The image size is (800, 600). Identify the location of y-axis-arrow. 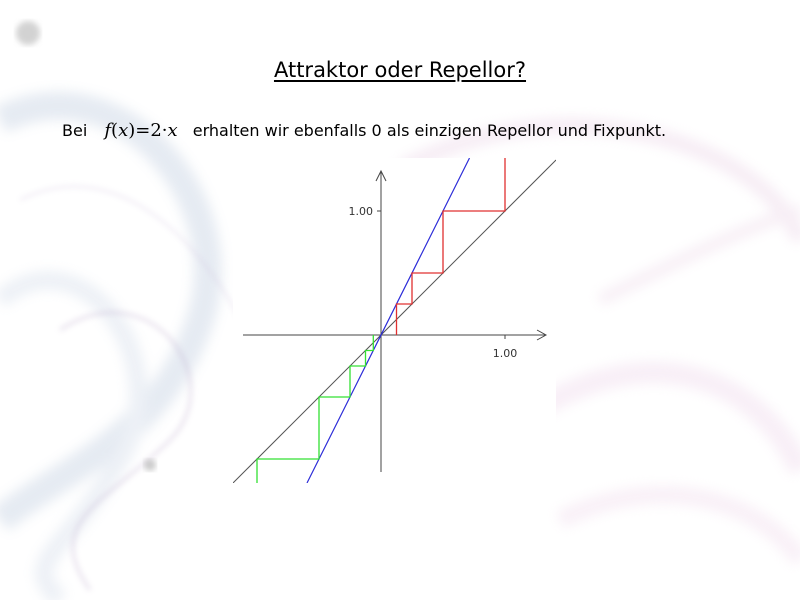
(381, 175).